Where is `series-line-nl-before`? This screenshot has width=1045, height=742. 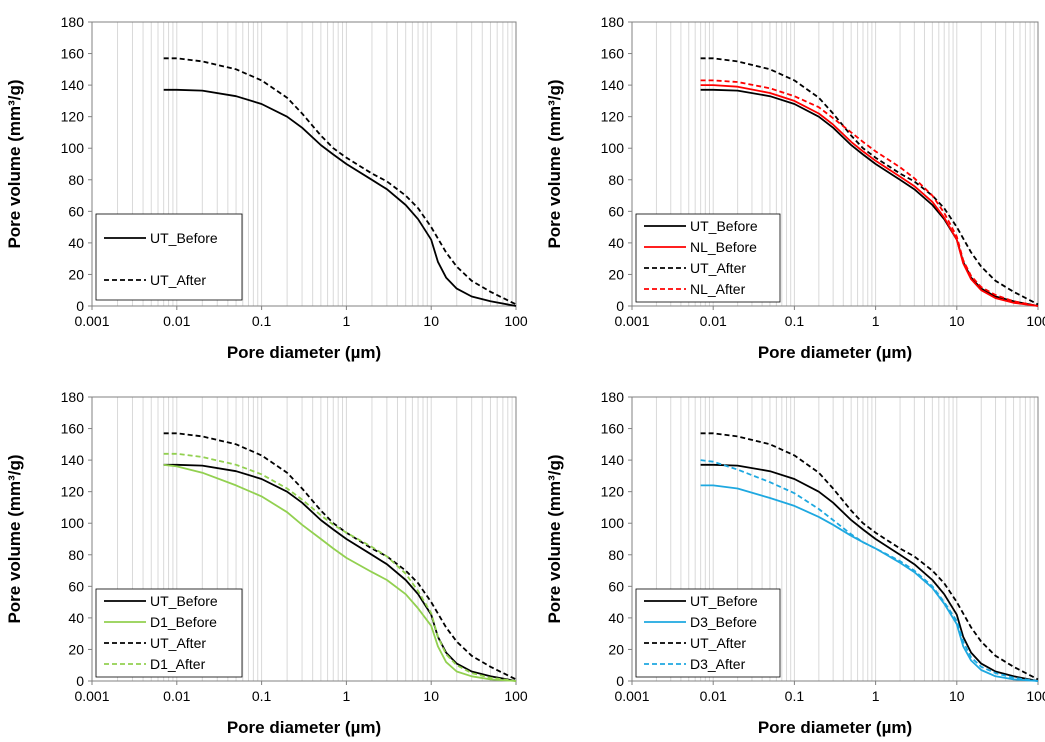
series-line-nl-before is located at coordinates (869, 195).